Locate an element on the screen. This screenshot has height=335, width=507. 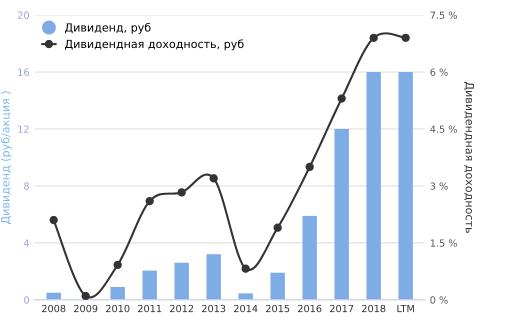
x-tick-label: 2015 is located at coordinates (278, 308).